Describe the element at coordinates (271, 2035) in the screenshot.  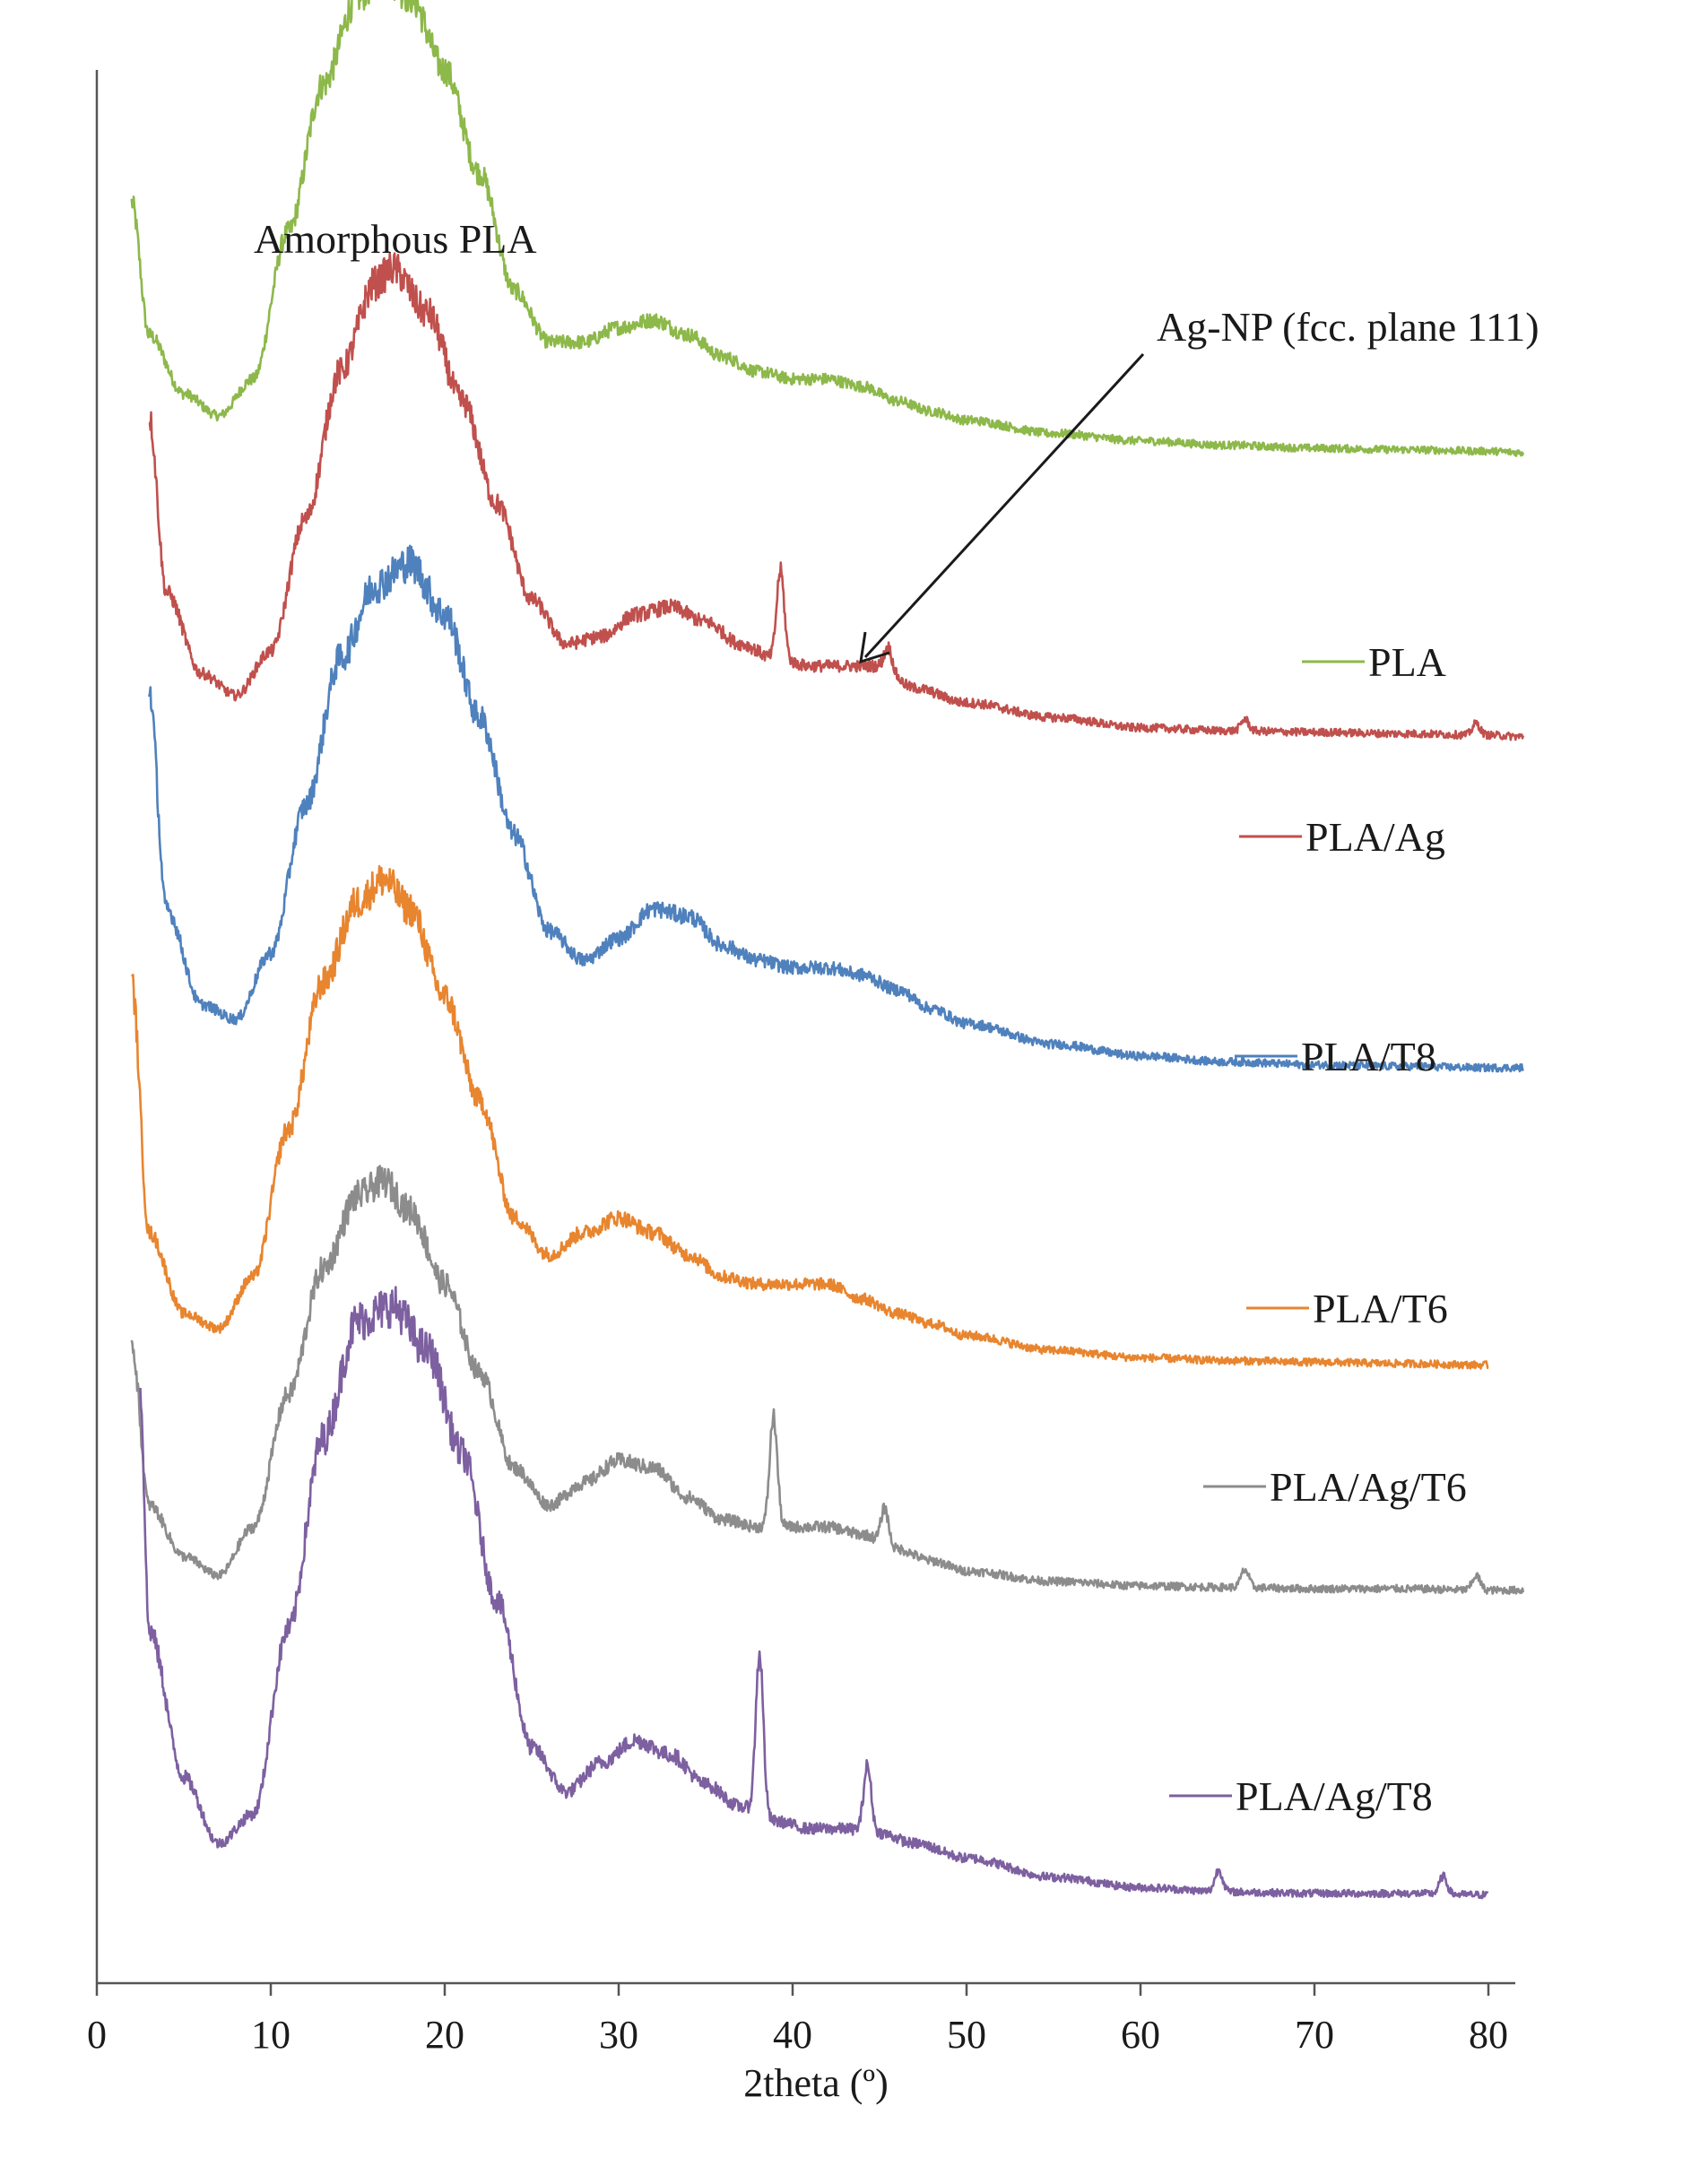
I see `x-tick-label-10: 10` at that location.